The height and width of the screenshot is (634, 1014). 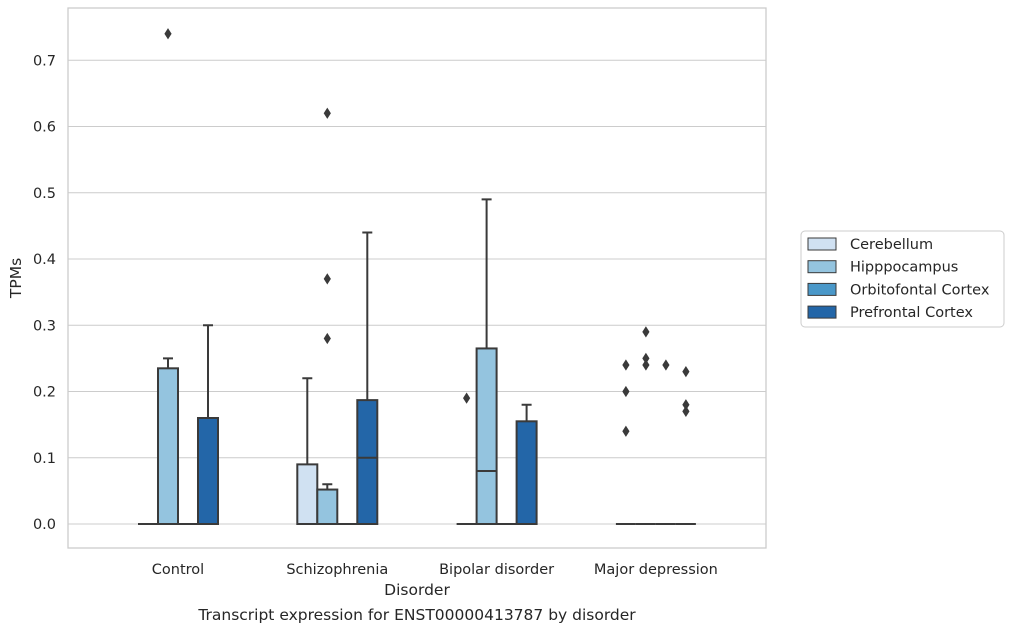 What do you see at coordinates (656, 570) in the screenshot?
I see `x-tick-label: Major depression` at bounding box center [656, 570].